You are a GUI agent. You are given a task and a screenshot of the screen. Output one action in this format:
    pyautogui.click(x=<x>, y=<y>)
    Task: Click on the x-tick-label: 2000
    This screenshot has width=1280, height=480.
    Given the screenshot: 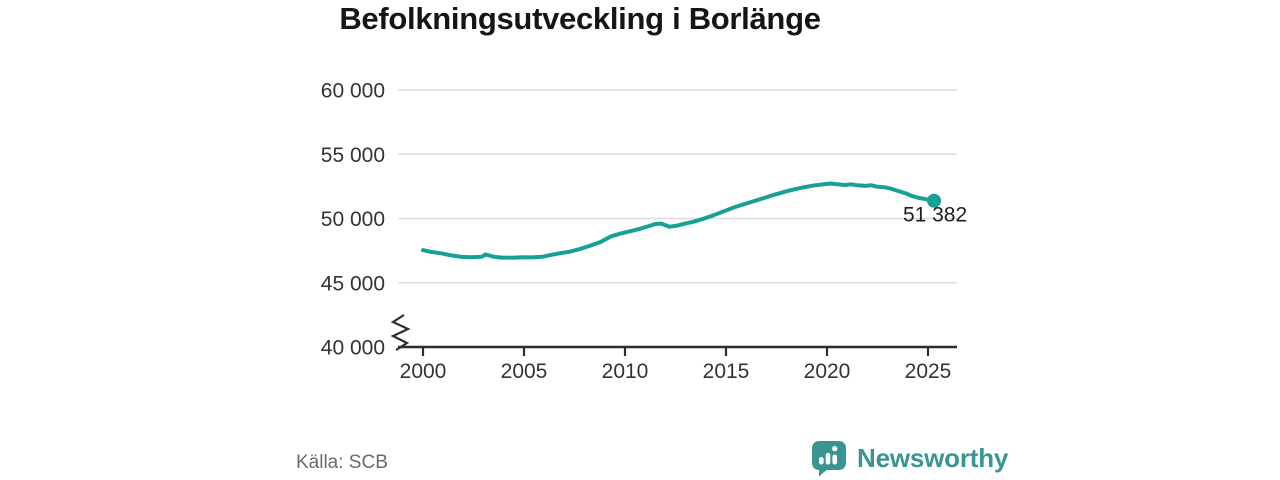 What is the action you would take?
    pyautogui.click(x=423, y=371)
    